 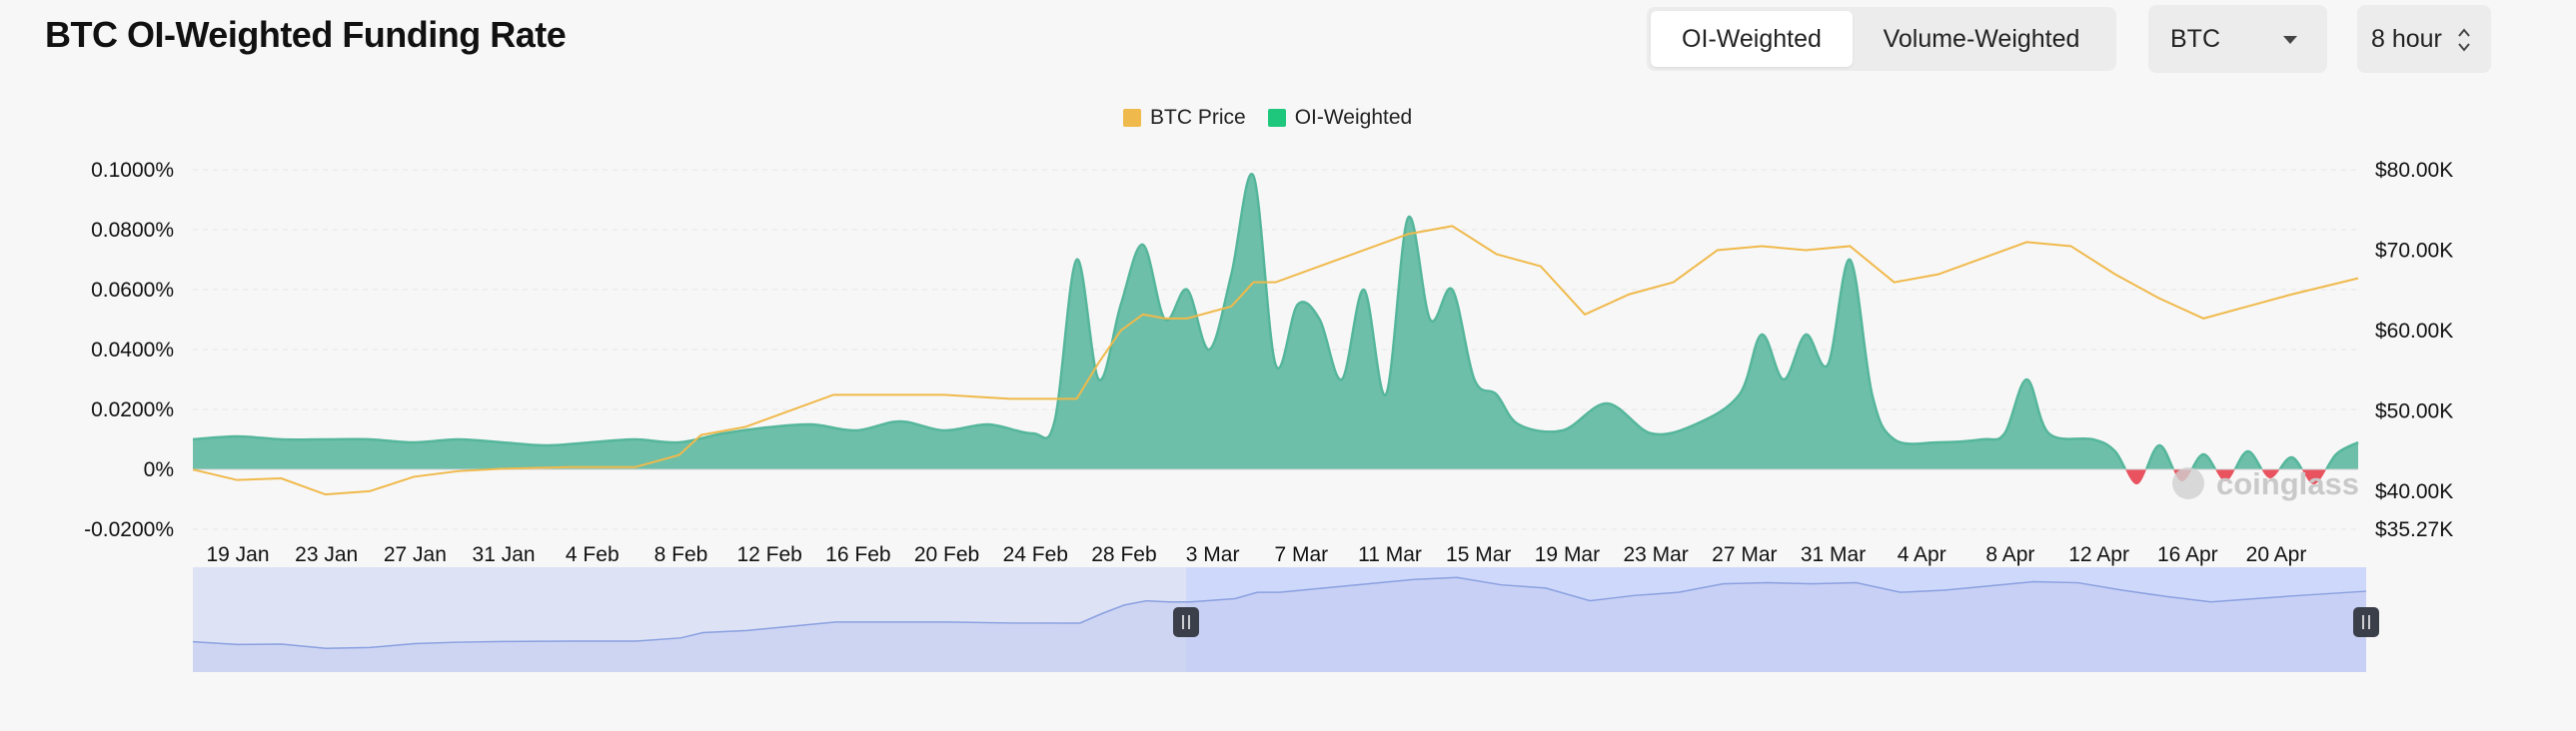 I want to click on x-tick-label: 3 Mar, so click(x=1213, y=554).